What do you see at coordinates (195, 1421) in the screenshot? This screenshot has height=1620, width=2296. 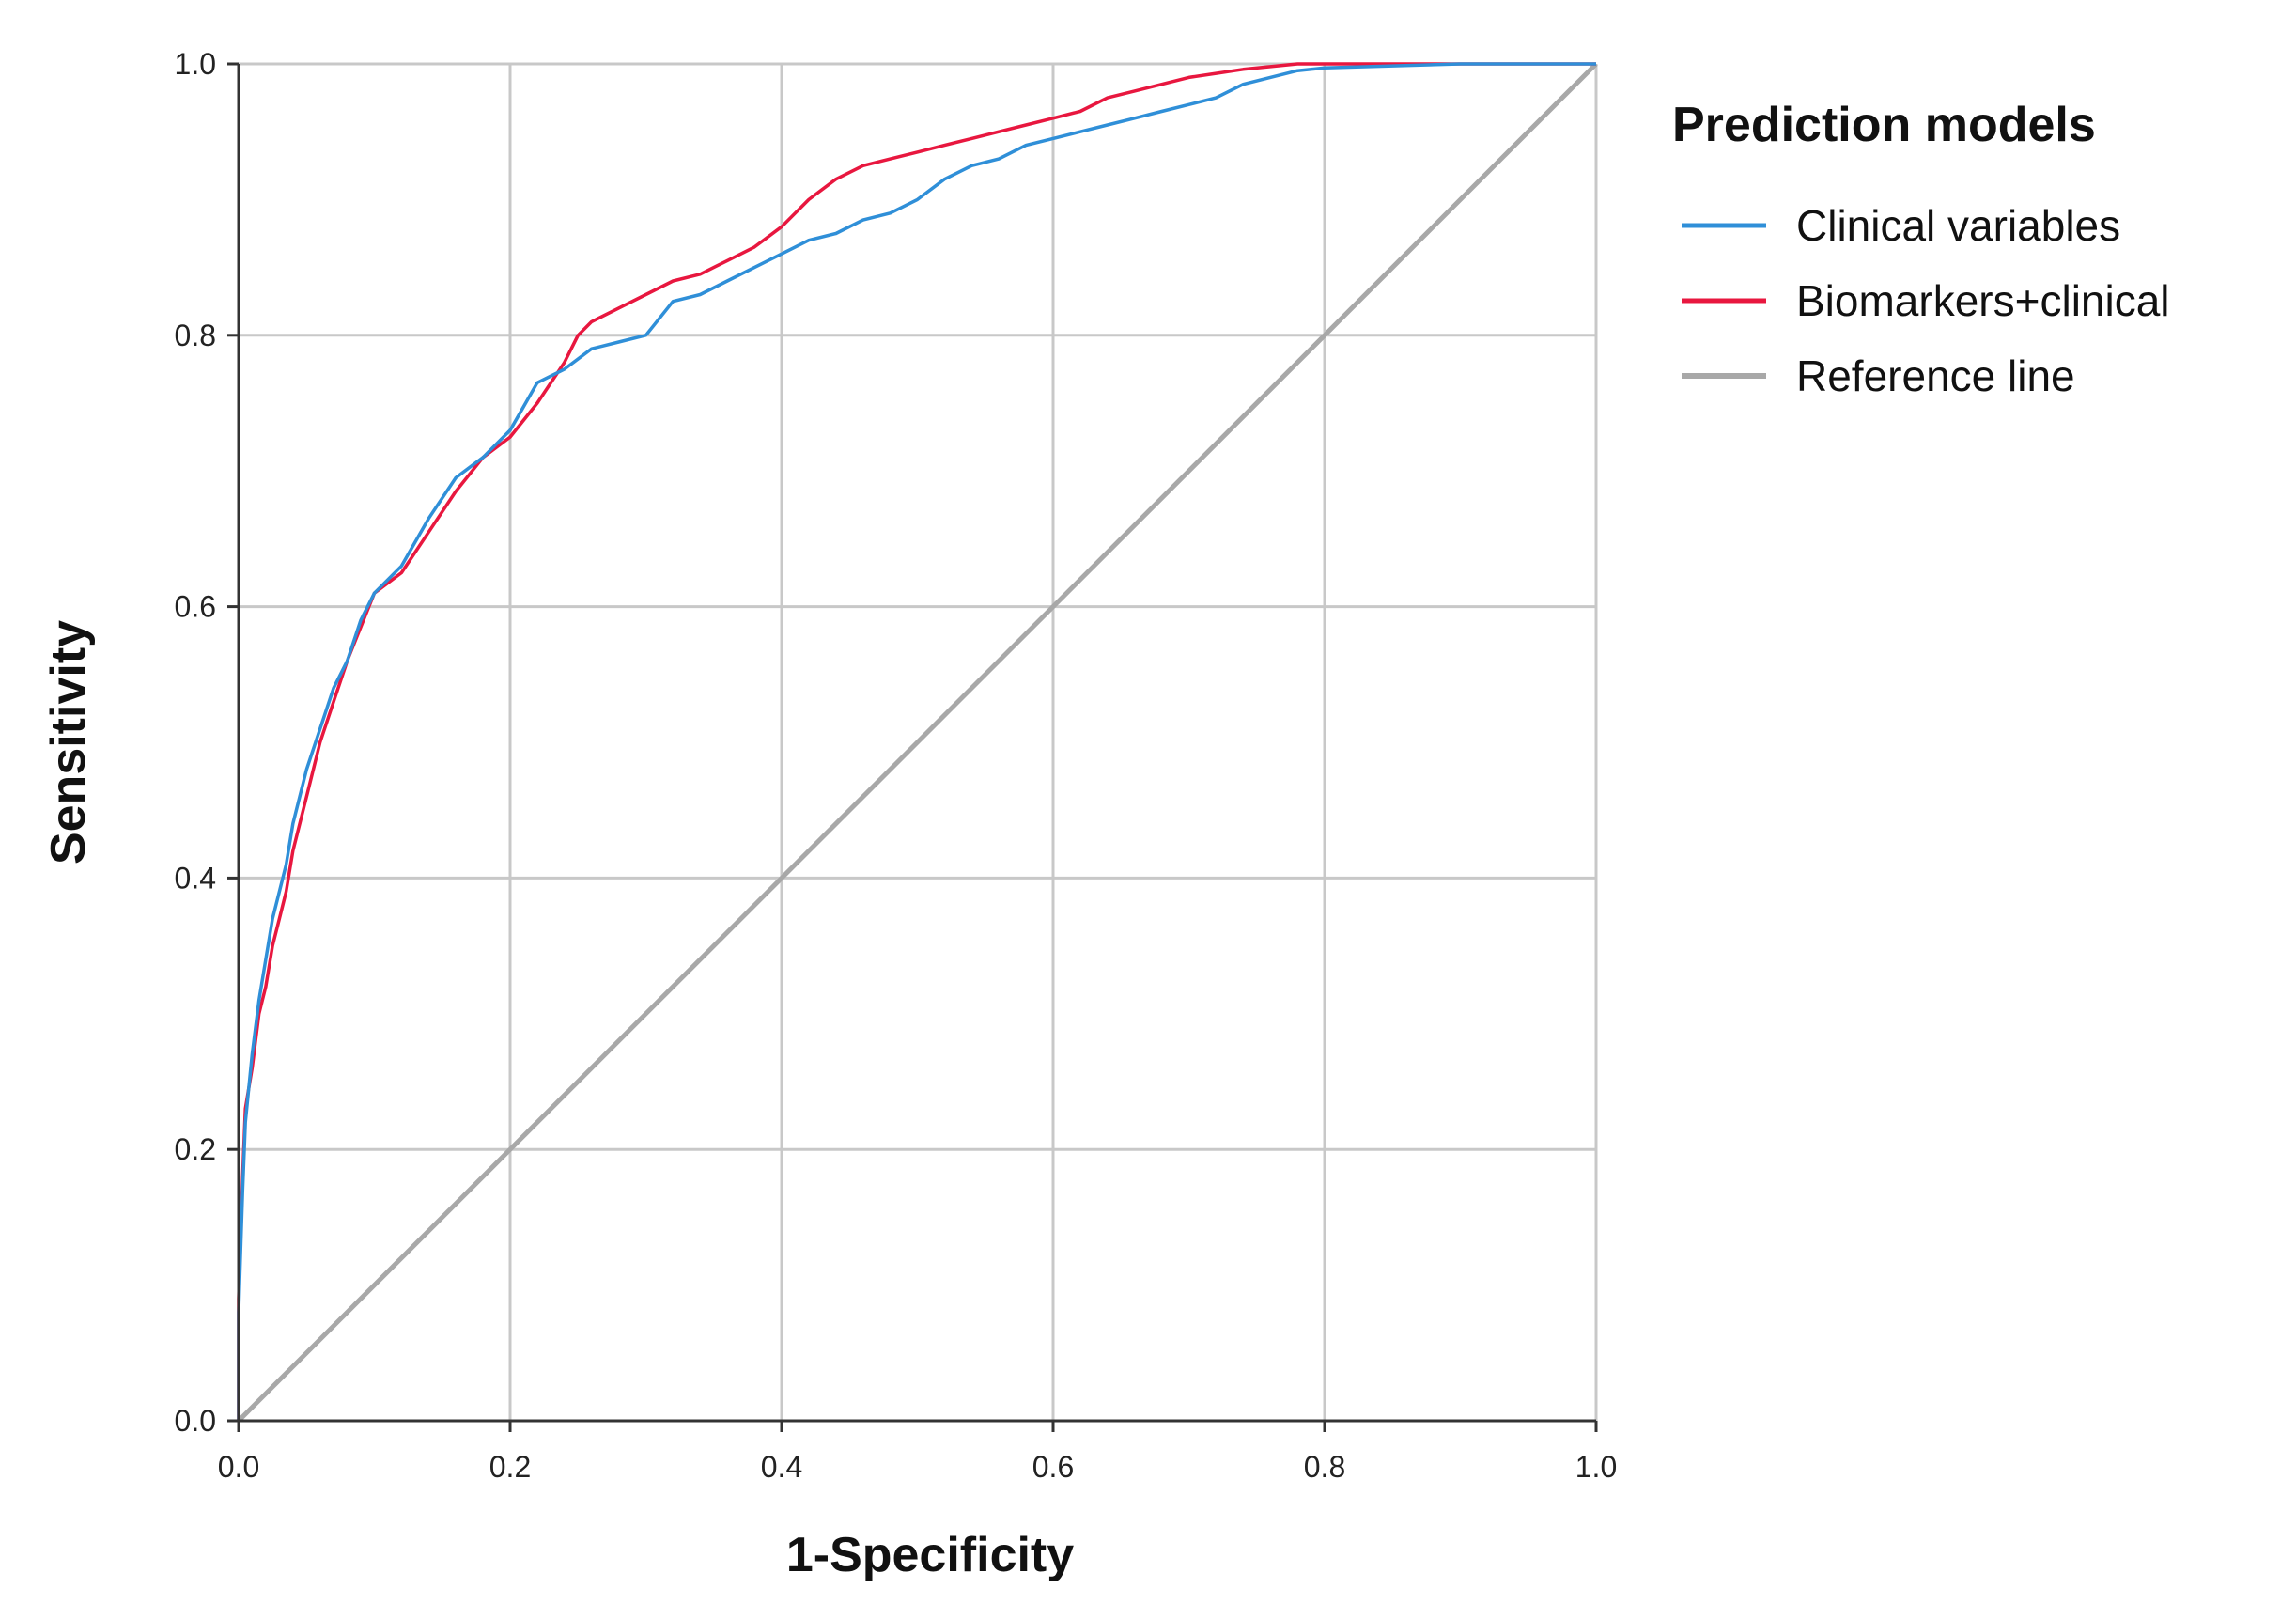 I see `y-tick-label-0: 0.0` at bounding box center [195, 1421].